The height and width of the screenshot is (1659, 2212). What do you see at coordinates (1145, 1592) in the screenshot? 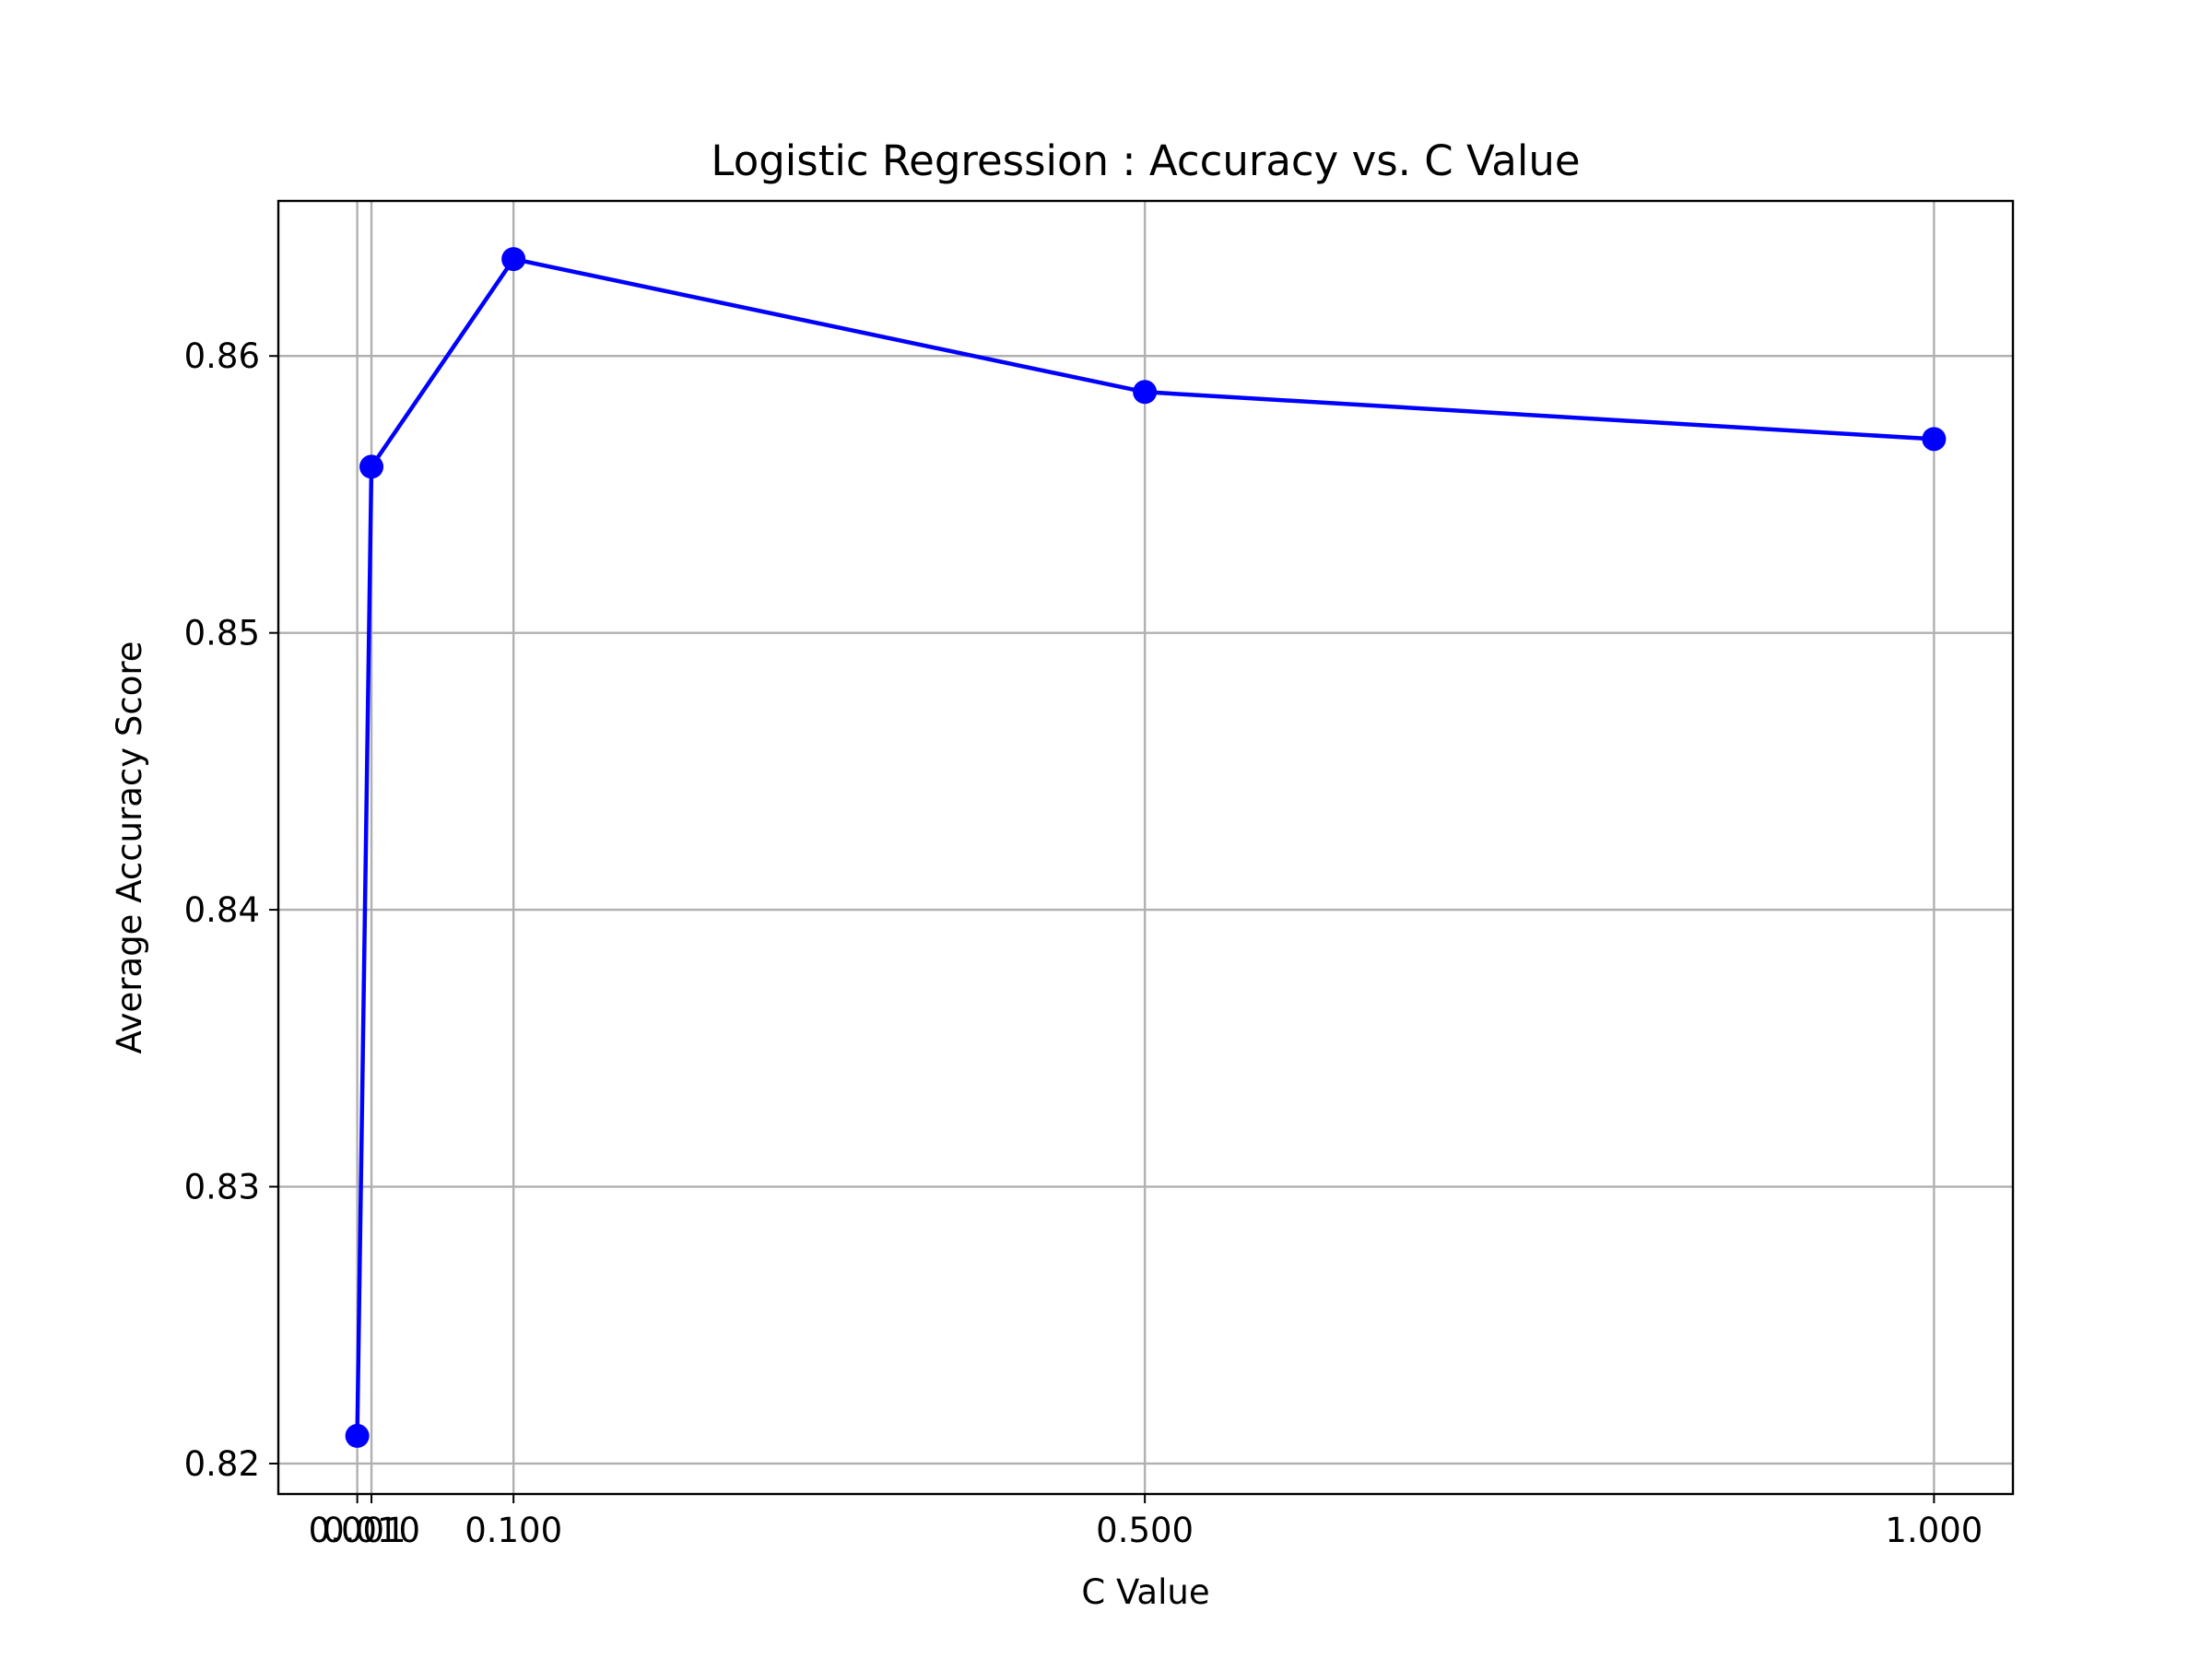
I see `x-axis-label: C Value` at bounding box center [1145, 1592].